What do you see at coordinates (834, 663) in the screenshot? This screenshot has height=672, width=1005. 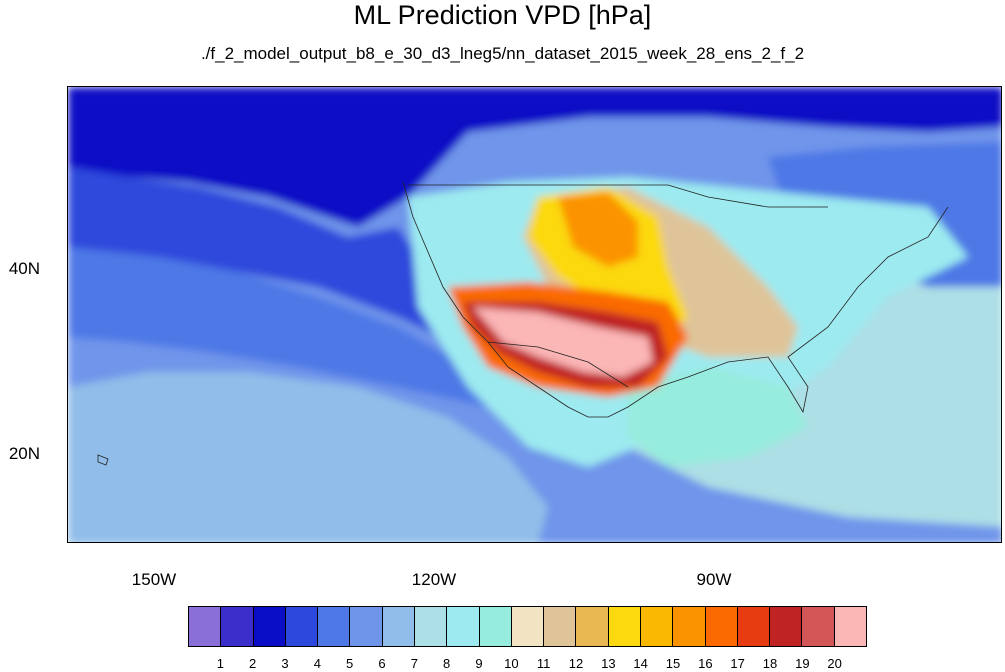 I see `colorbar-label: 20` at bounding box center [834, 663].